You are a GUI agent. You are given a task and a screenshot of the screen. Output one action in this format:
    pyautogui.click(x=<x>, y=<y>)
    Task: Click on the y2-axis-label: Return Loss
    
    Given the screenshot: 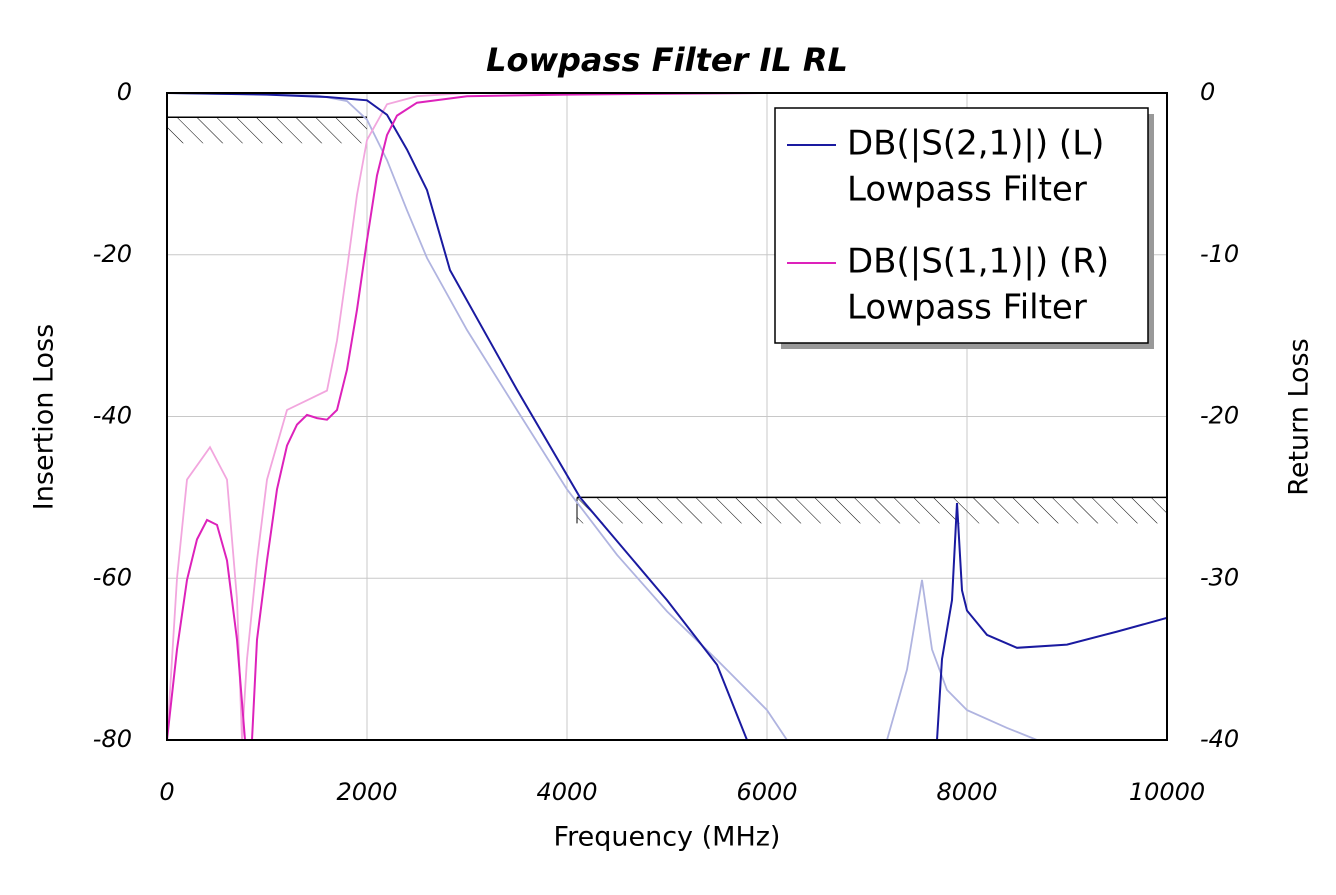 What is the action you would take?
    pyautogui.click(x=1299, y=416)
    